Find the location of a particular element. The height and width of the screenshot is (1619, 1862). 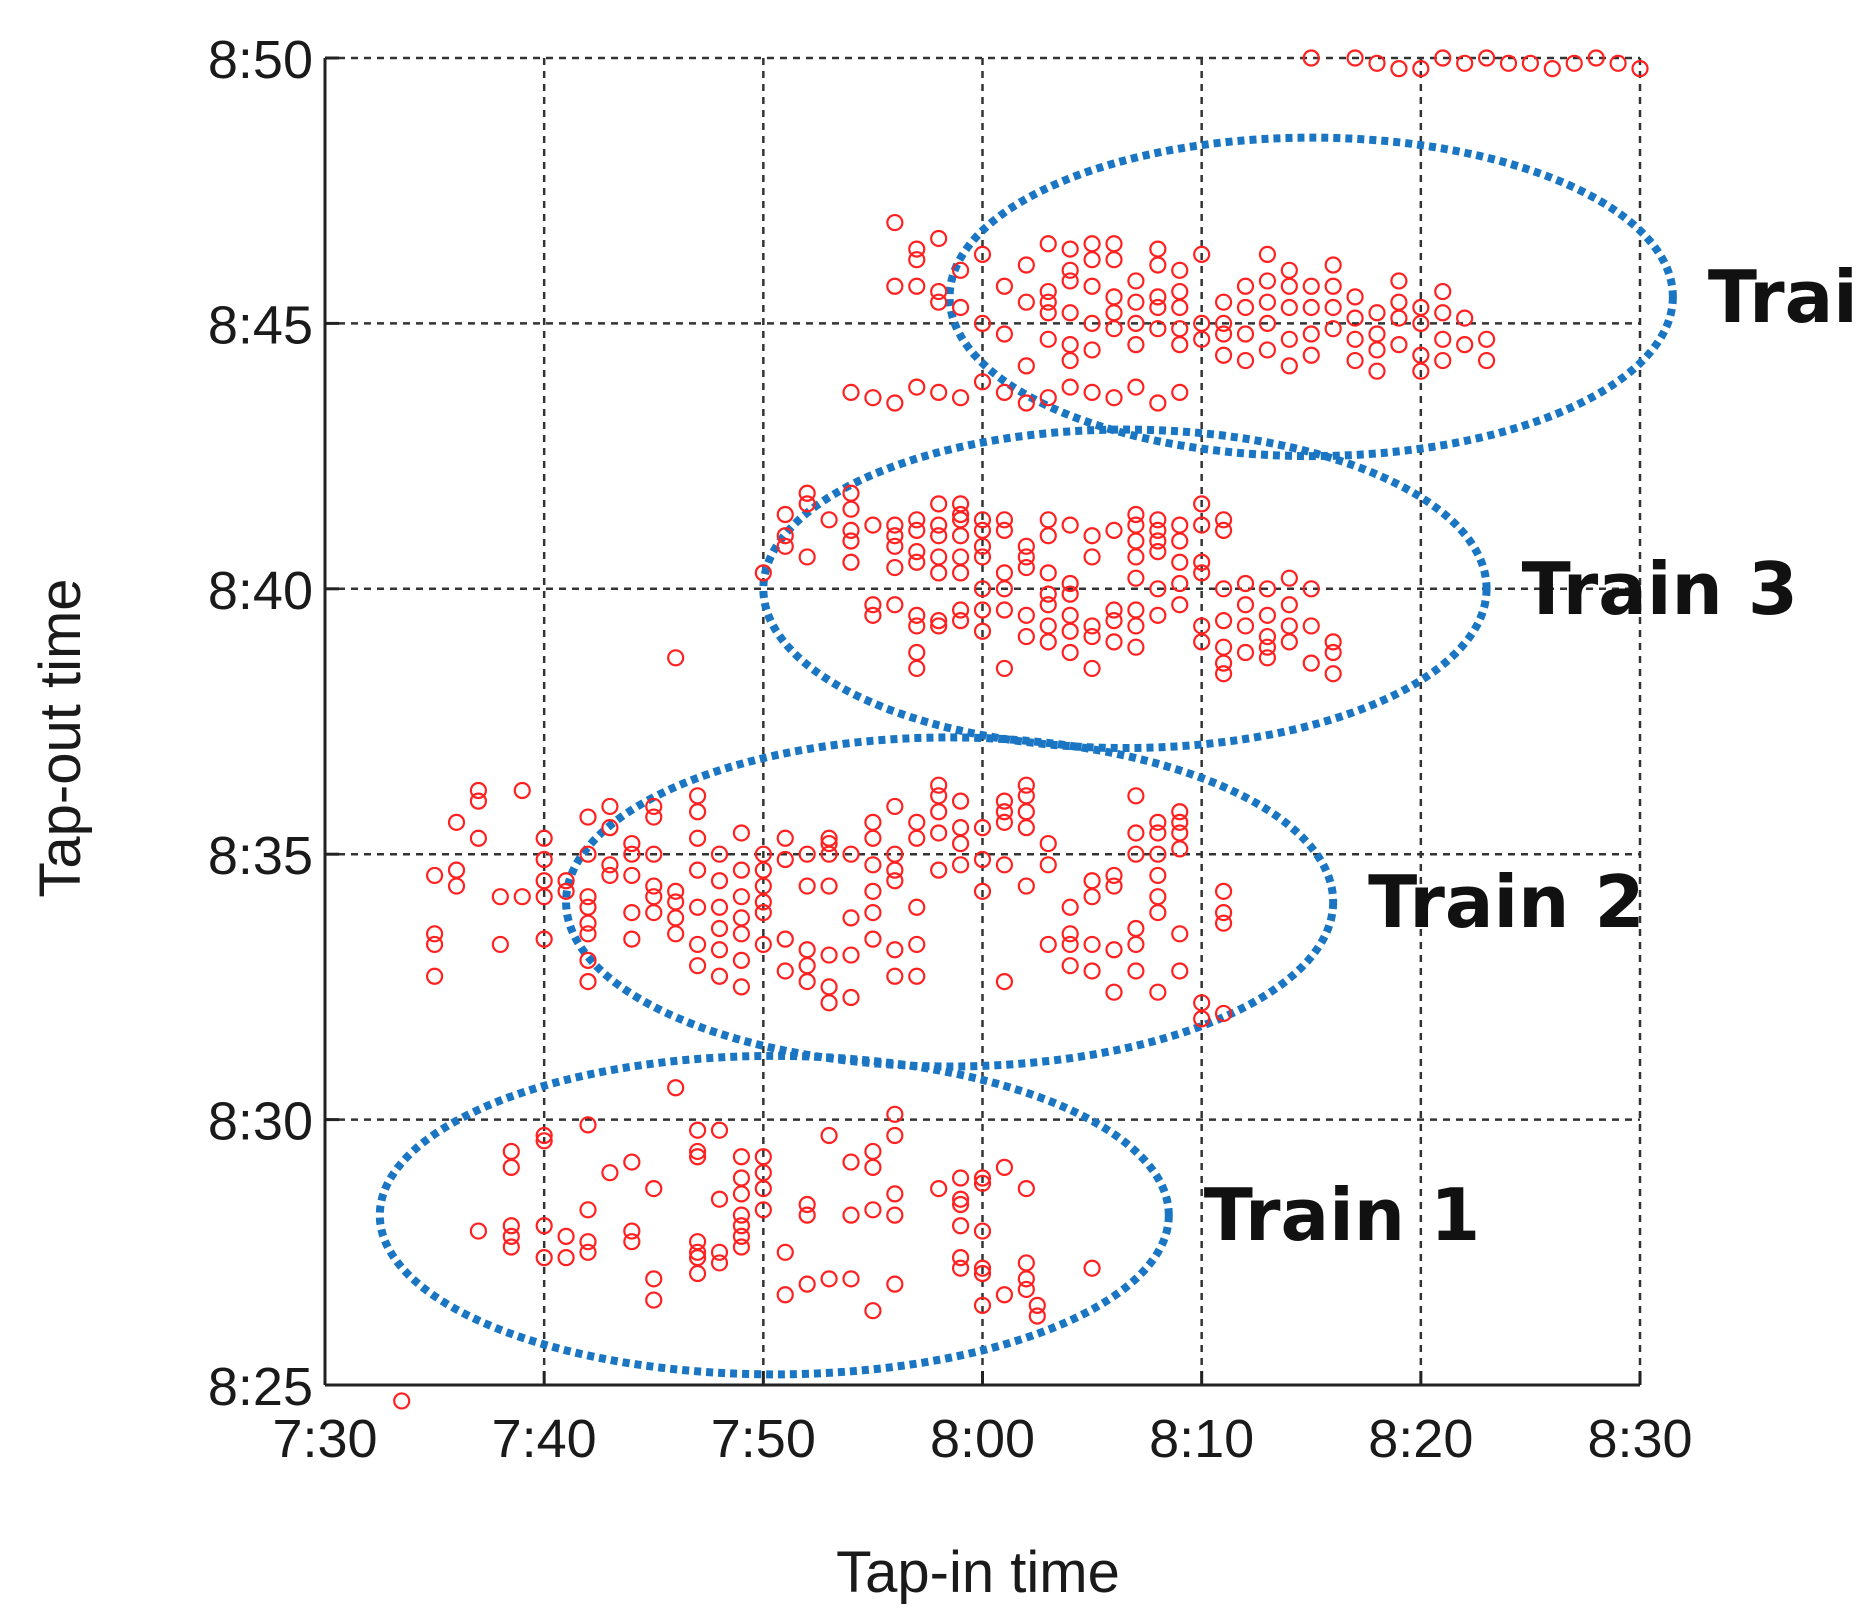

x-tick-label: 8:00 is located at coordinates (982, 1439).